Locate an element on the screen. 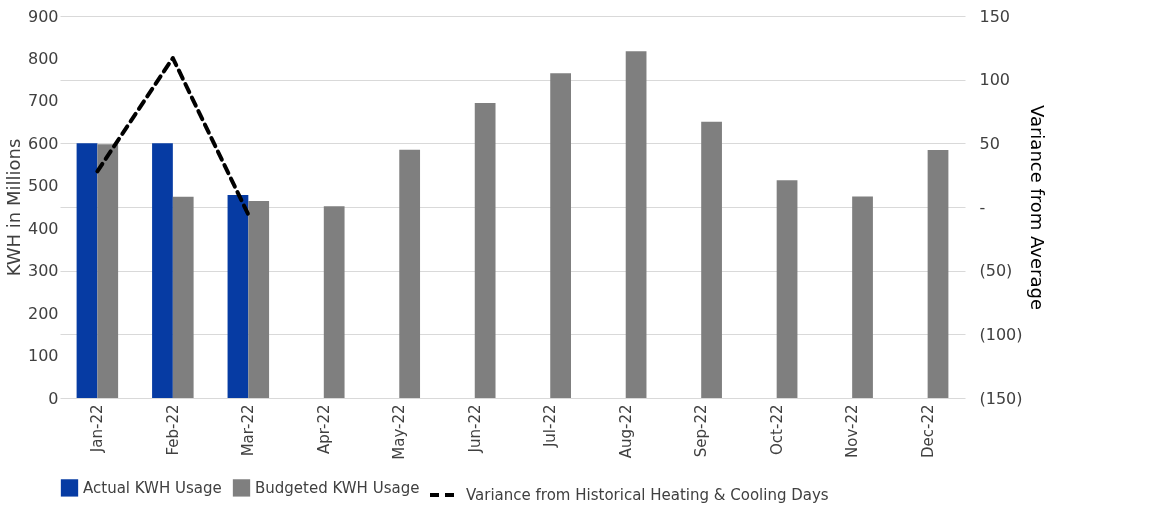  y2-tick-label: (150) is located at coordinates (1001, 398).